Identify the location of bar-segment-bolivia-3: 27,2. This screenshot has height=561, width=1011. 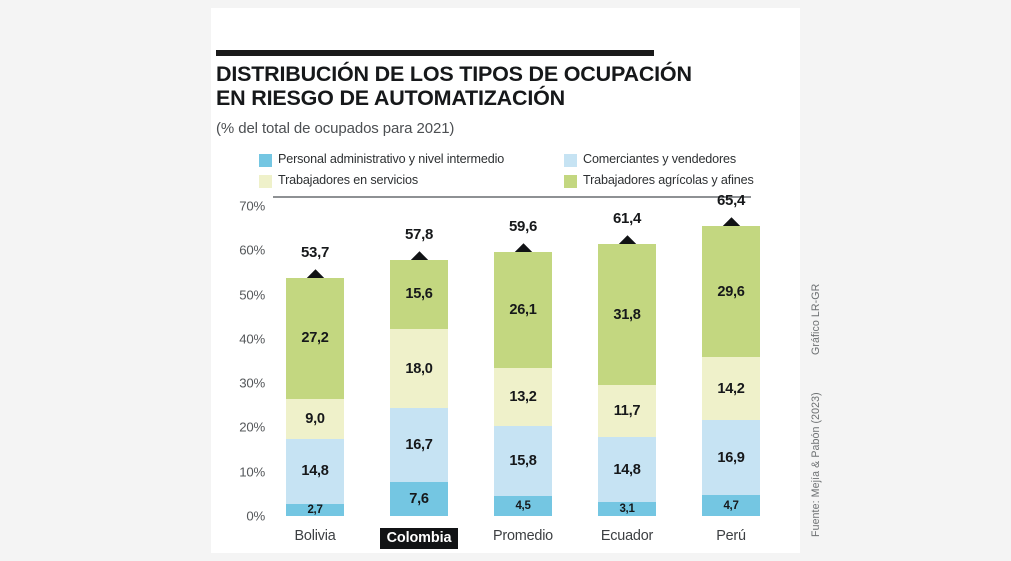
(315, 338).